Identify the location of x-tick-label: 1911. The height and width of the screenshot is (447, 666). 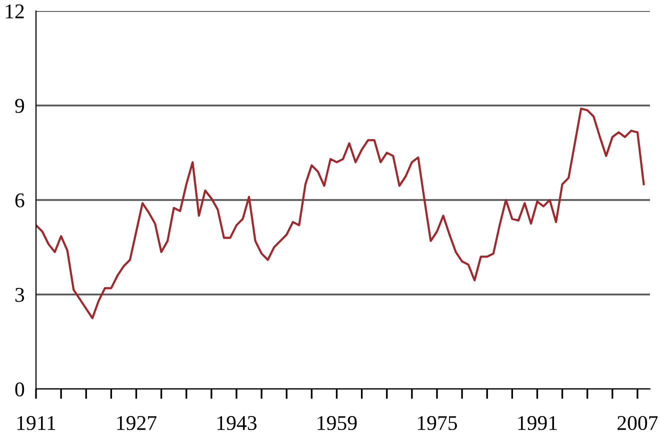
(36, 423).